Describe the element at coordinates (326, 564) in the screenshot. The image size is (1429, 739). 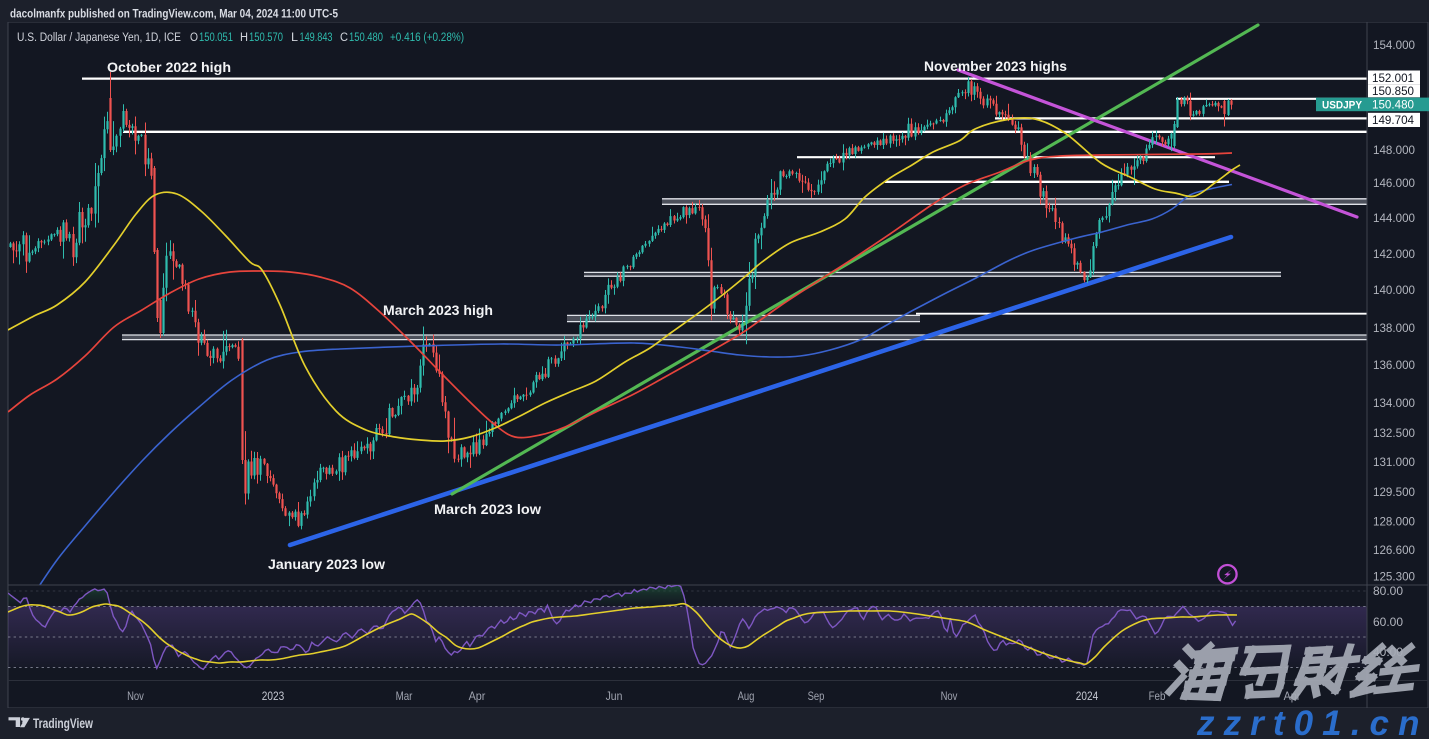
I see `svg-text: January 2023 low` at that location.